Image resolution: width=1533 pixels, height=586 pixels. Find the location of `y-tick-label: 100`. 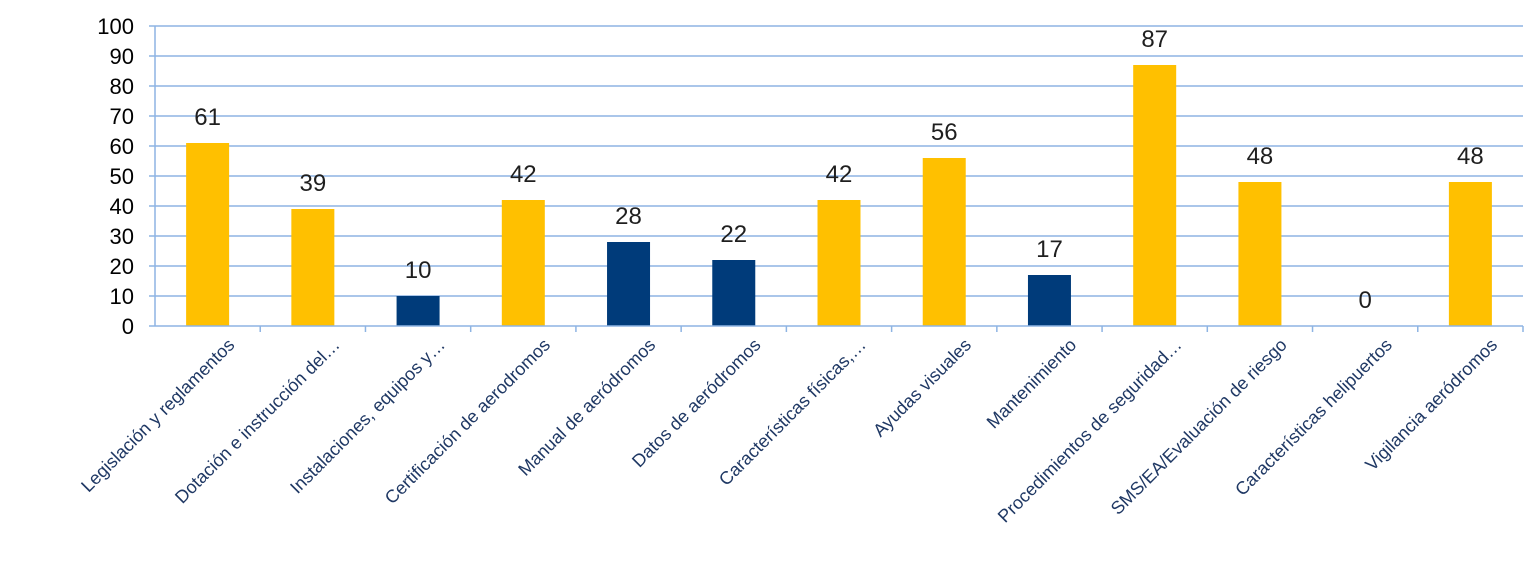

y-tick-label: 100 is located at coordinates (115, 26).